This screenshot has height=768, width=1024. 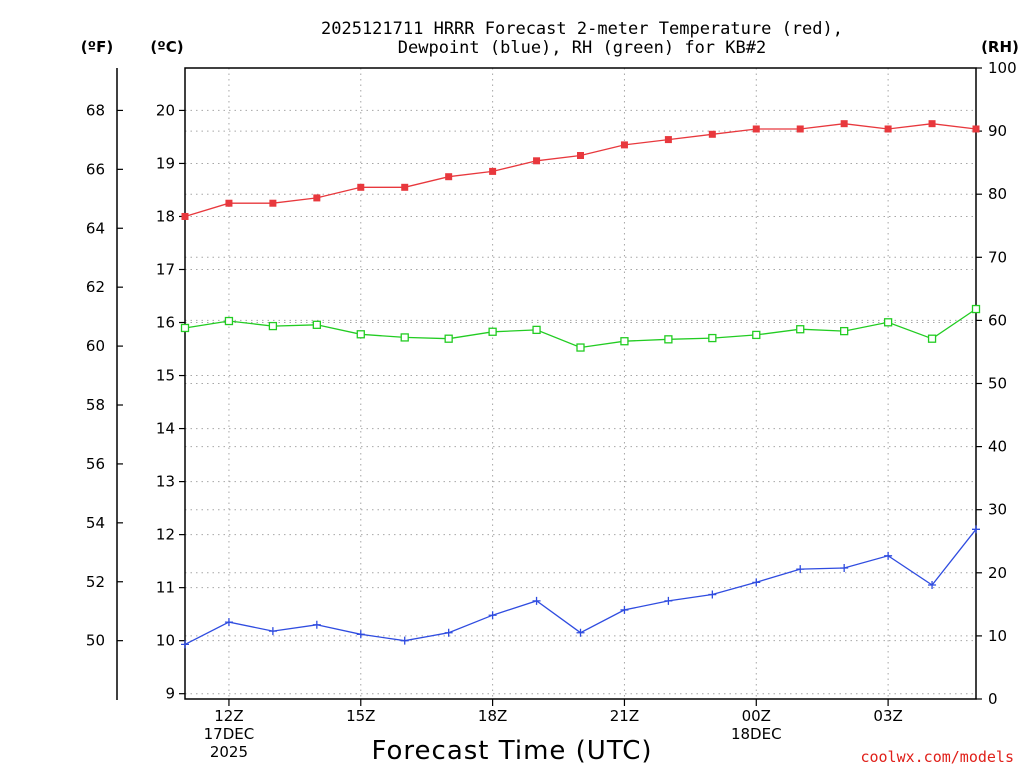 What do you see at coordinates (95, 582) in the screenshot?
I see `fahrenheit-tick-label: 52` at bounding box center [95, 582].